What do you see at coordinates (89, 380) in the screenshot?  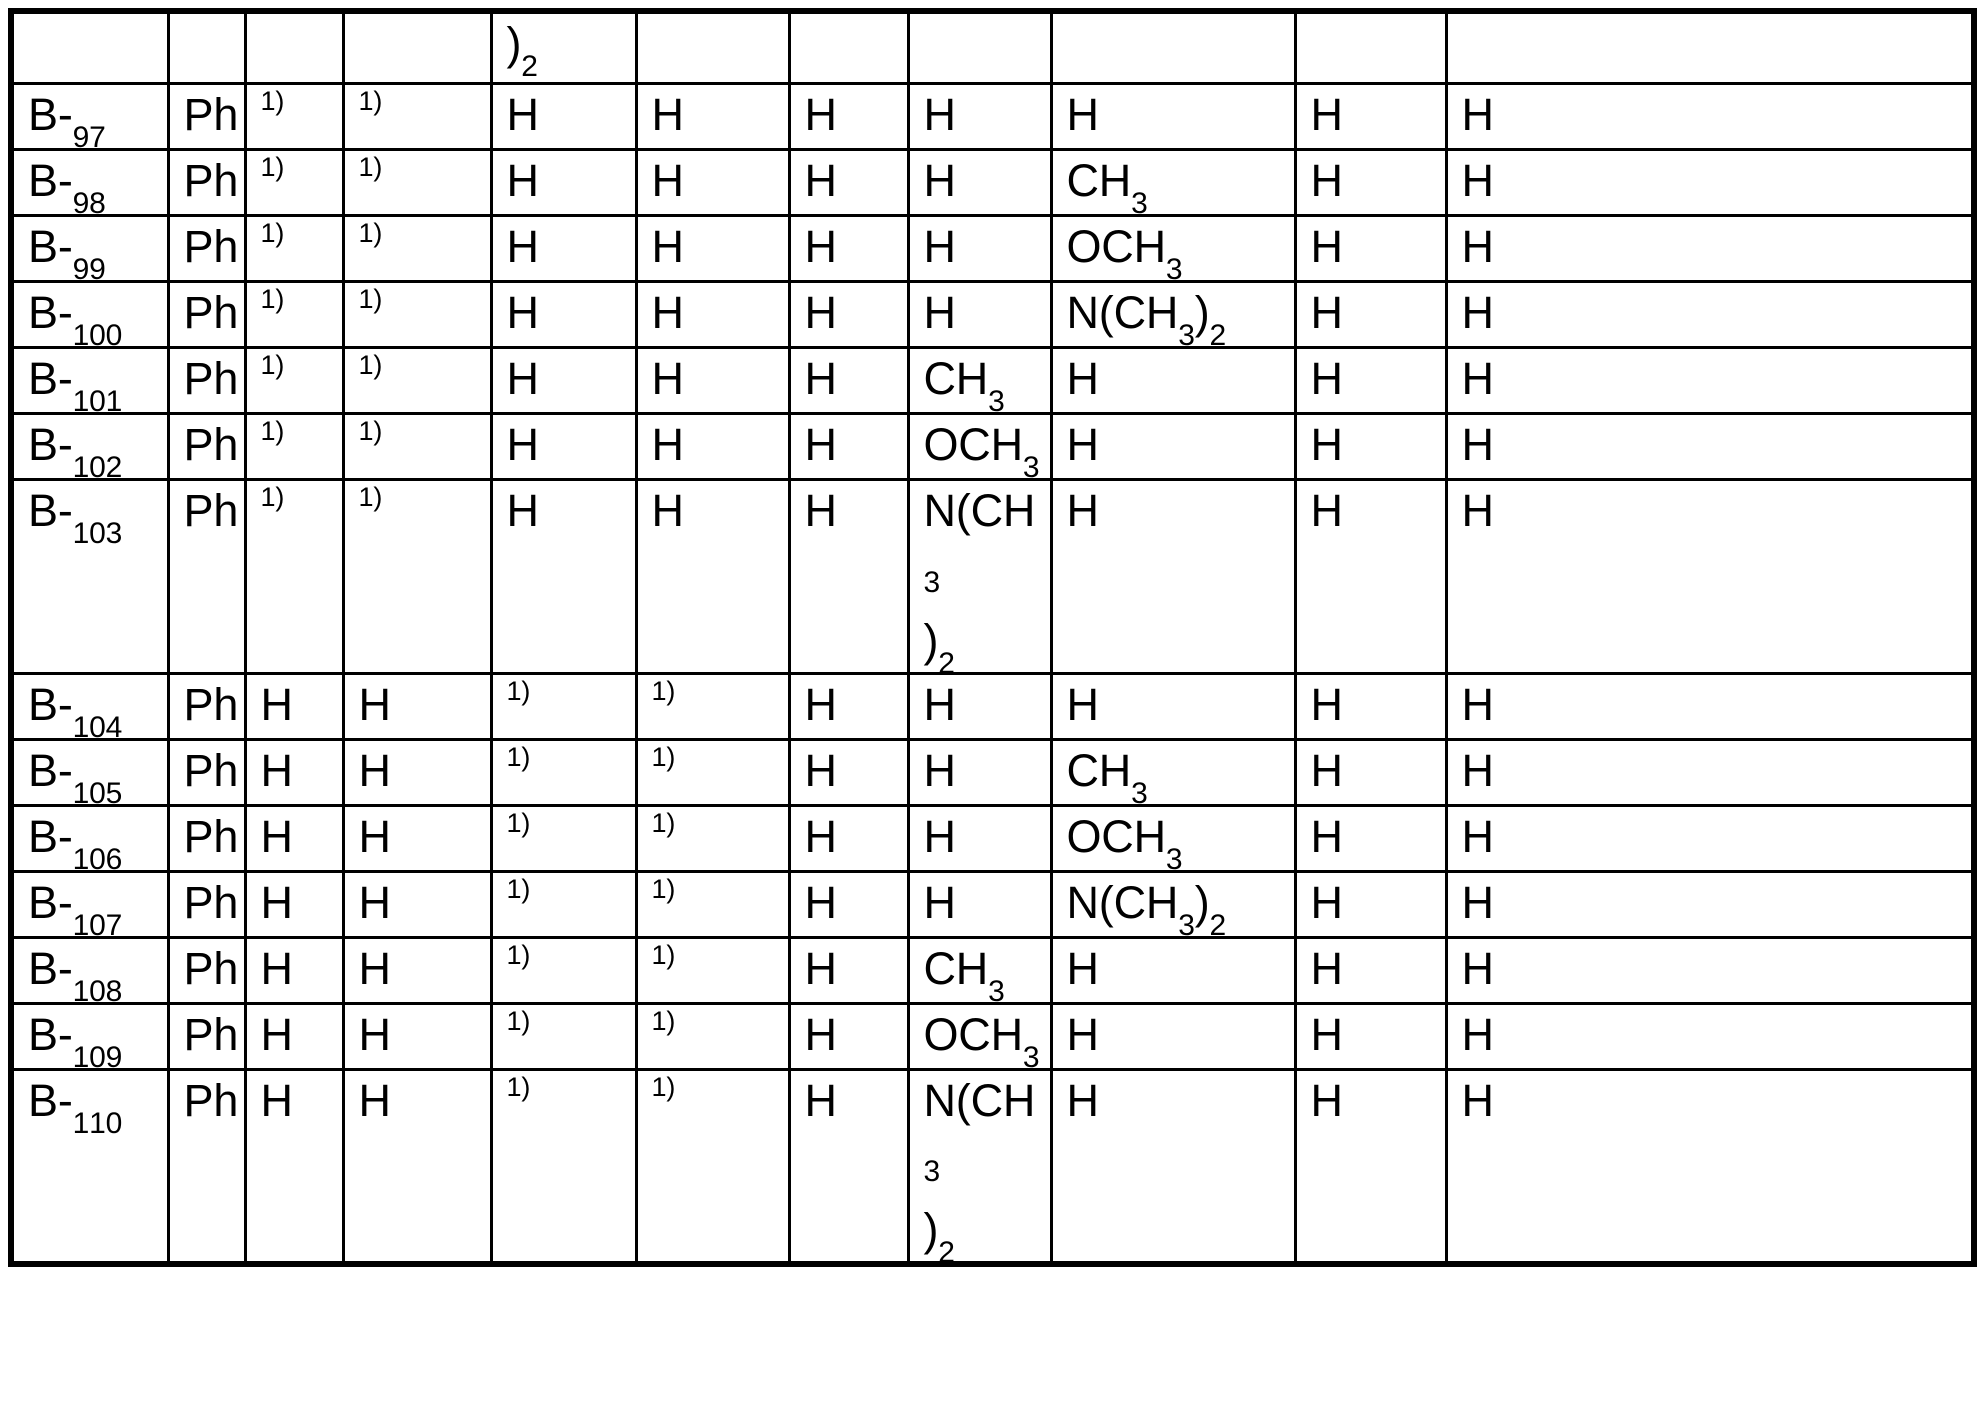 I see `row-label-cell: B-101` at bounding box center [89, 380].